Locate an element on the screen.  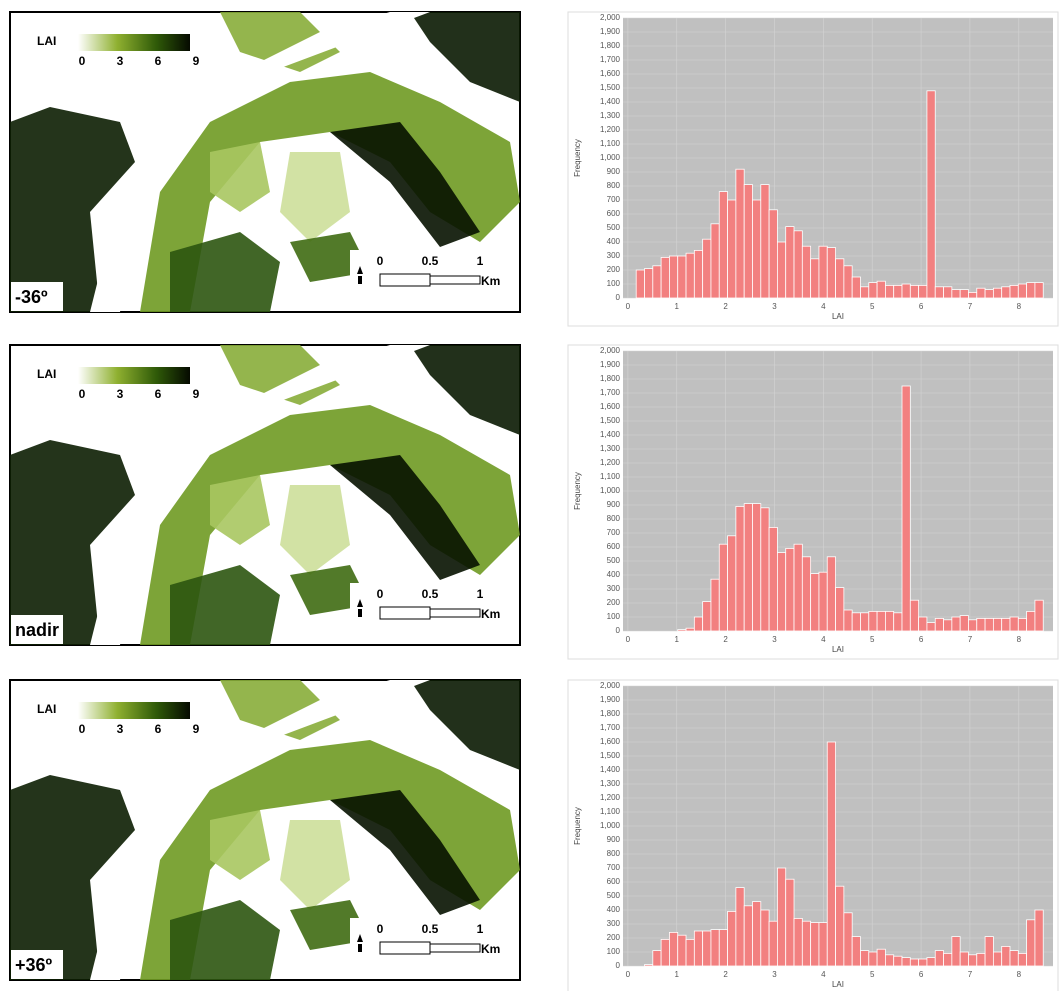
x-tick-label: 4 is located at coordinates (823, 974).